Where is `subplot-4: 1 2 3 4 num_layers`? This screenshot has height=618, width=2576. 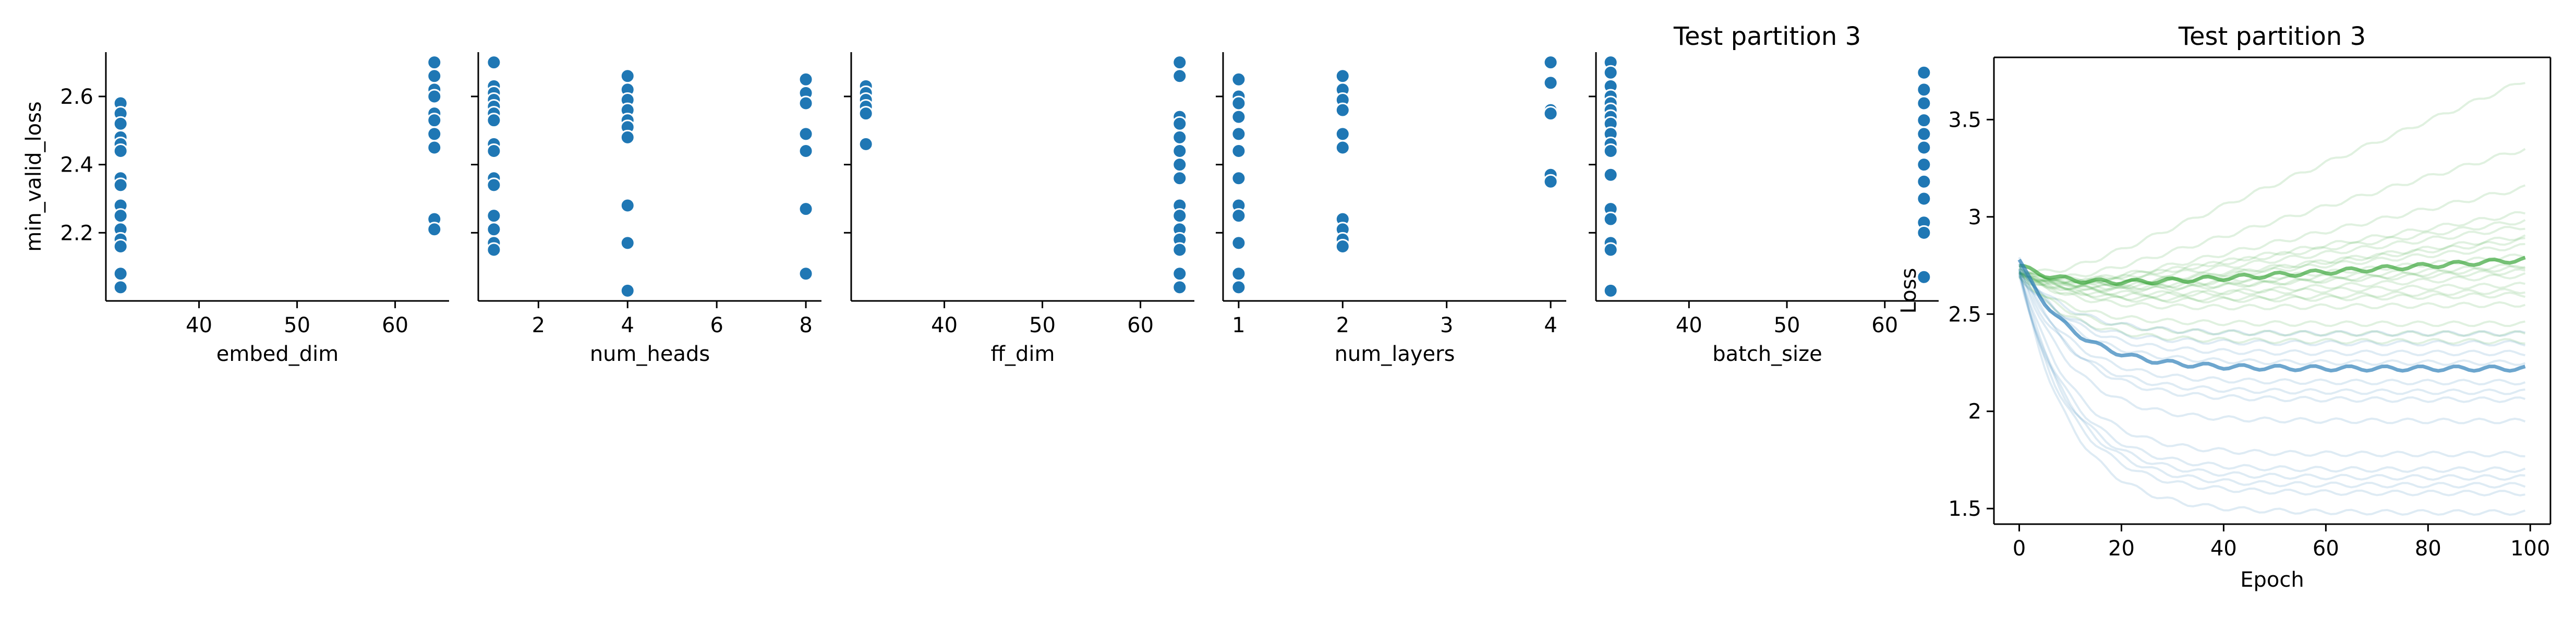 subplot-4: 1 2 3 4 num_layers is located at coordinates (1391, 209).